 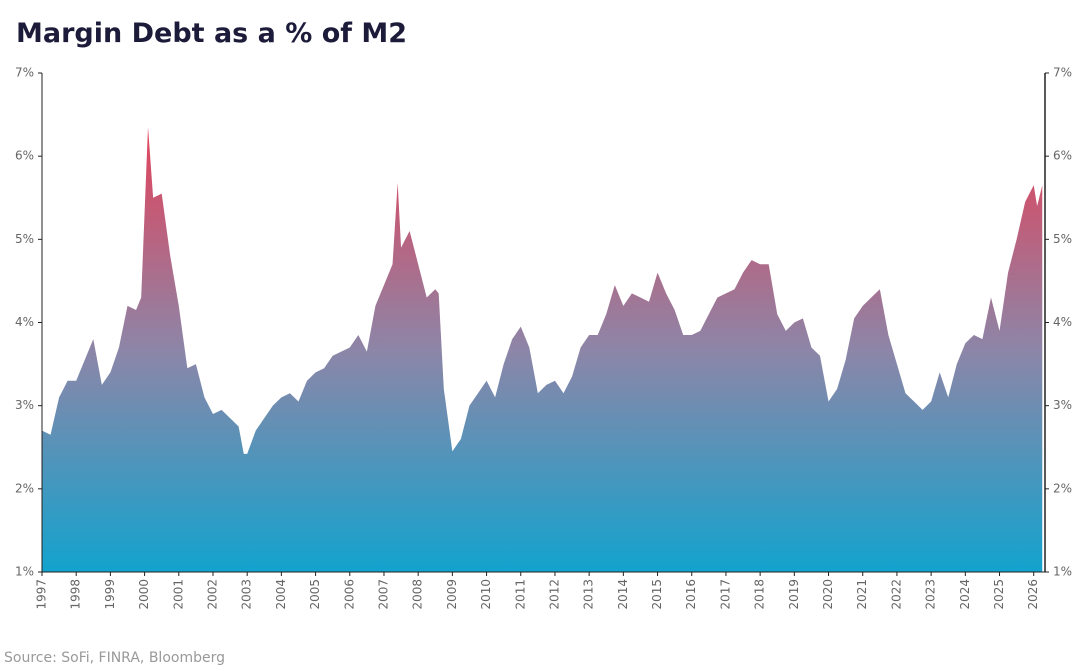 I want to click on y2-tick-label: 6%, so click(x=1062, y=156).